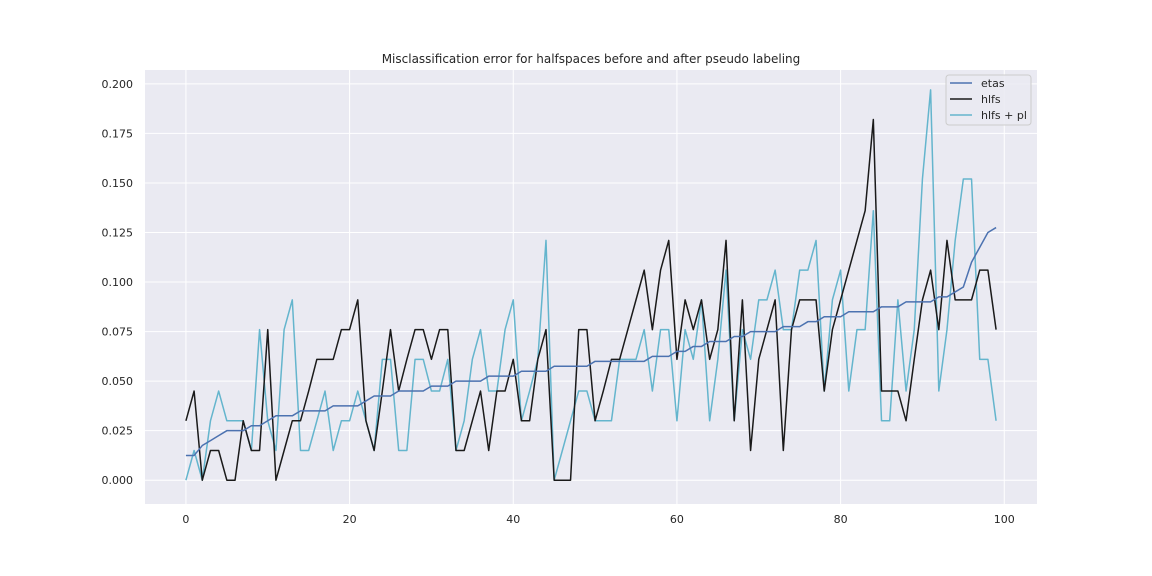  What do you see at coordinates (118, 480) in the screenshot?
I see `y-tick-label: 0.000` at bounding box center [118, 480].